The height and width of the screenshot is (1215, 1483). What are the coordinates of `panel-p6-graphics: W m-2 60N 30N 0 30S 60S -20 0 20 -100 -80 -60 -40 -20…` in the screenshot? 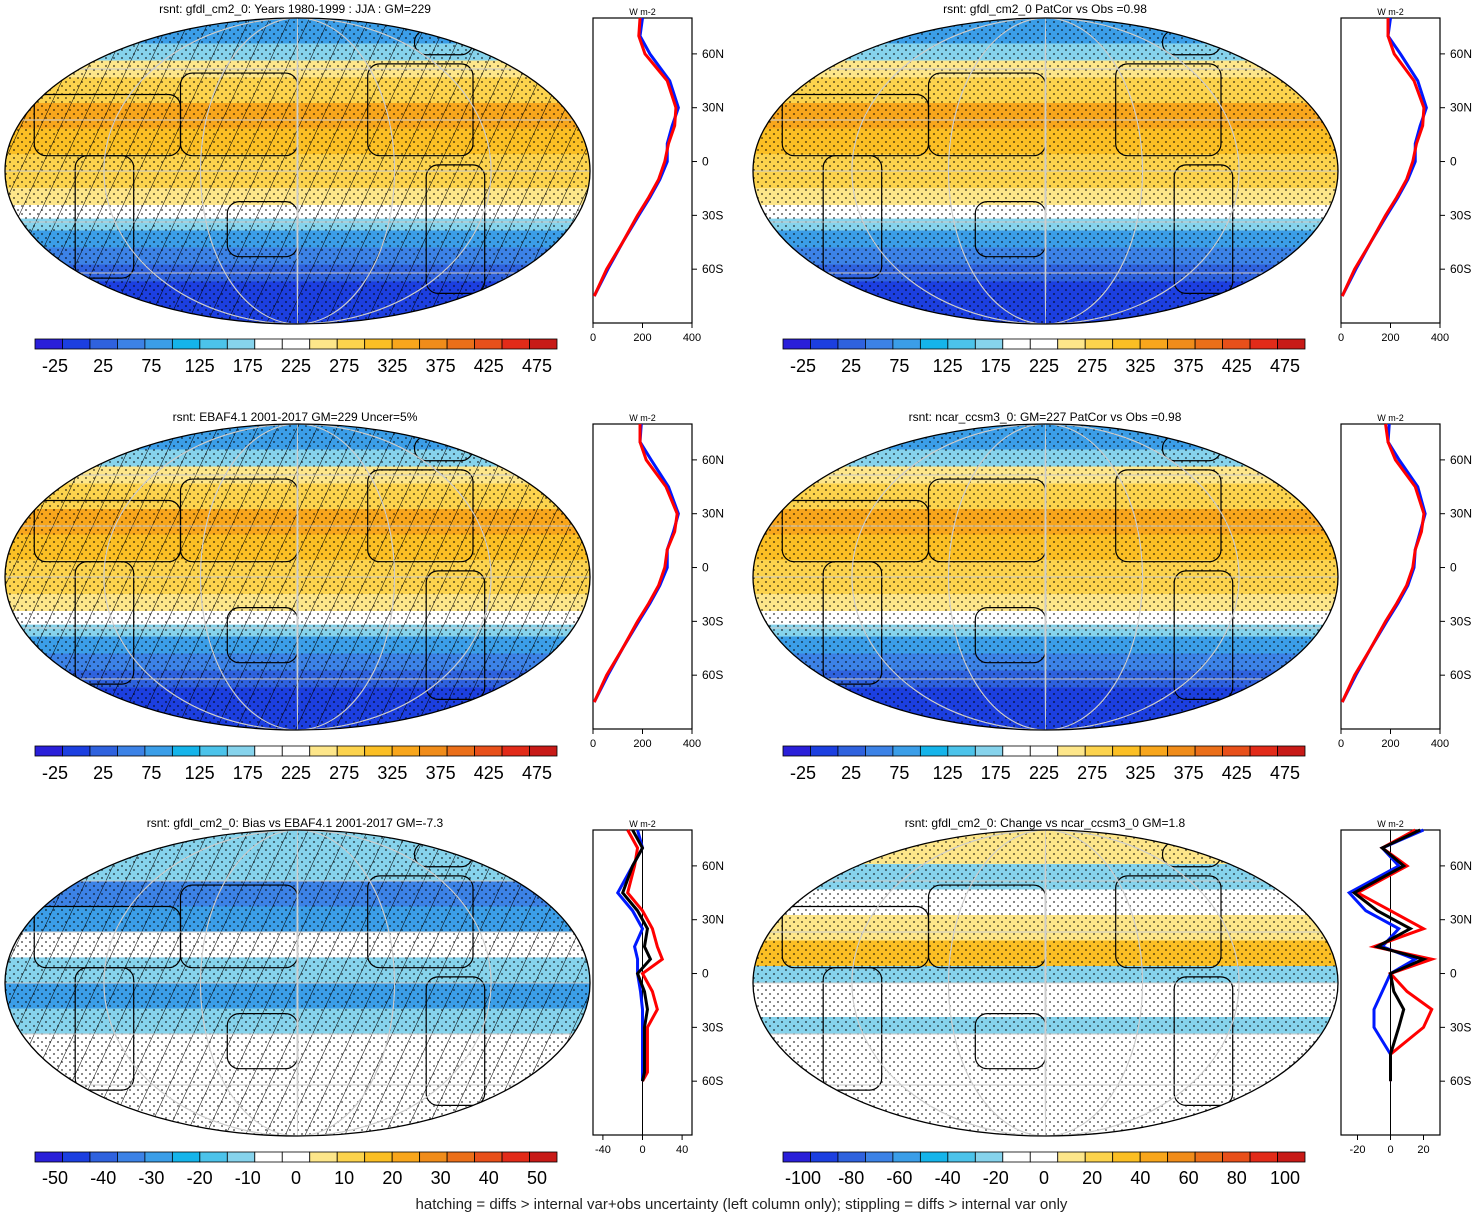 It's located at (1112, 1003).